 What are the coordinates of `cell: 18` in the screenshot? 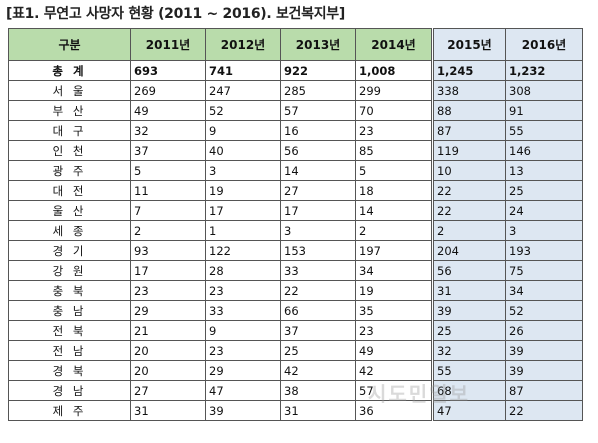 It's located at (394, 190).